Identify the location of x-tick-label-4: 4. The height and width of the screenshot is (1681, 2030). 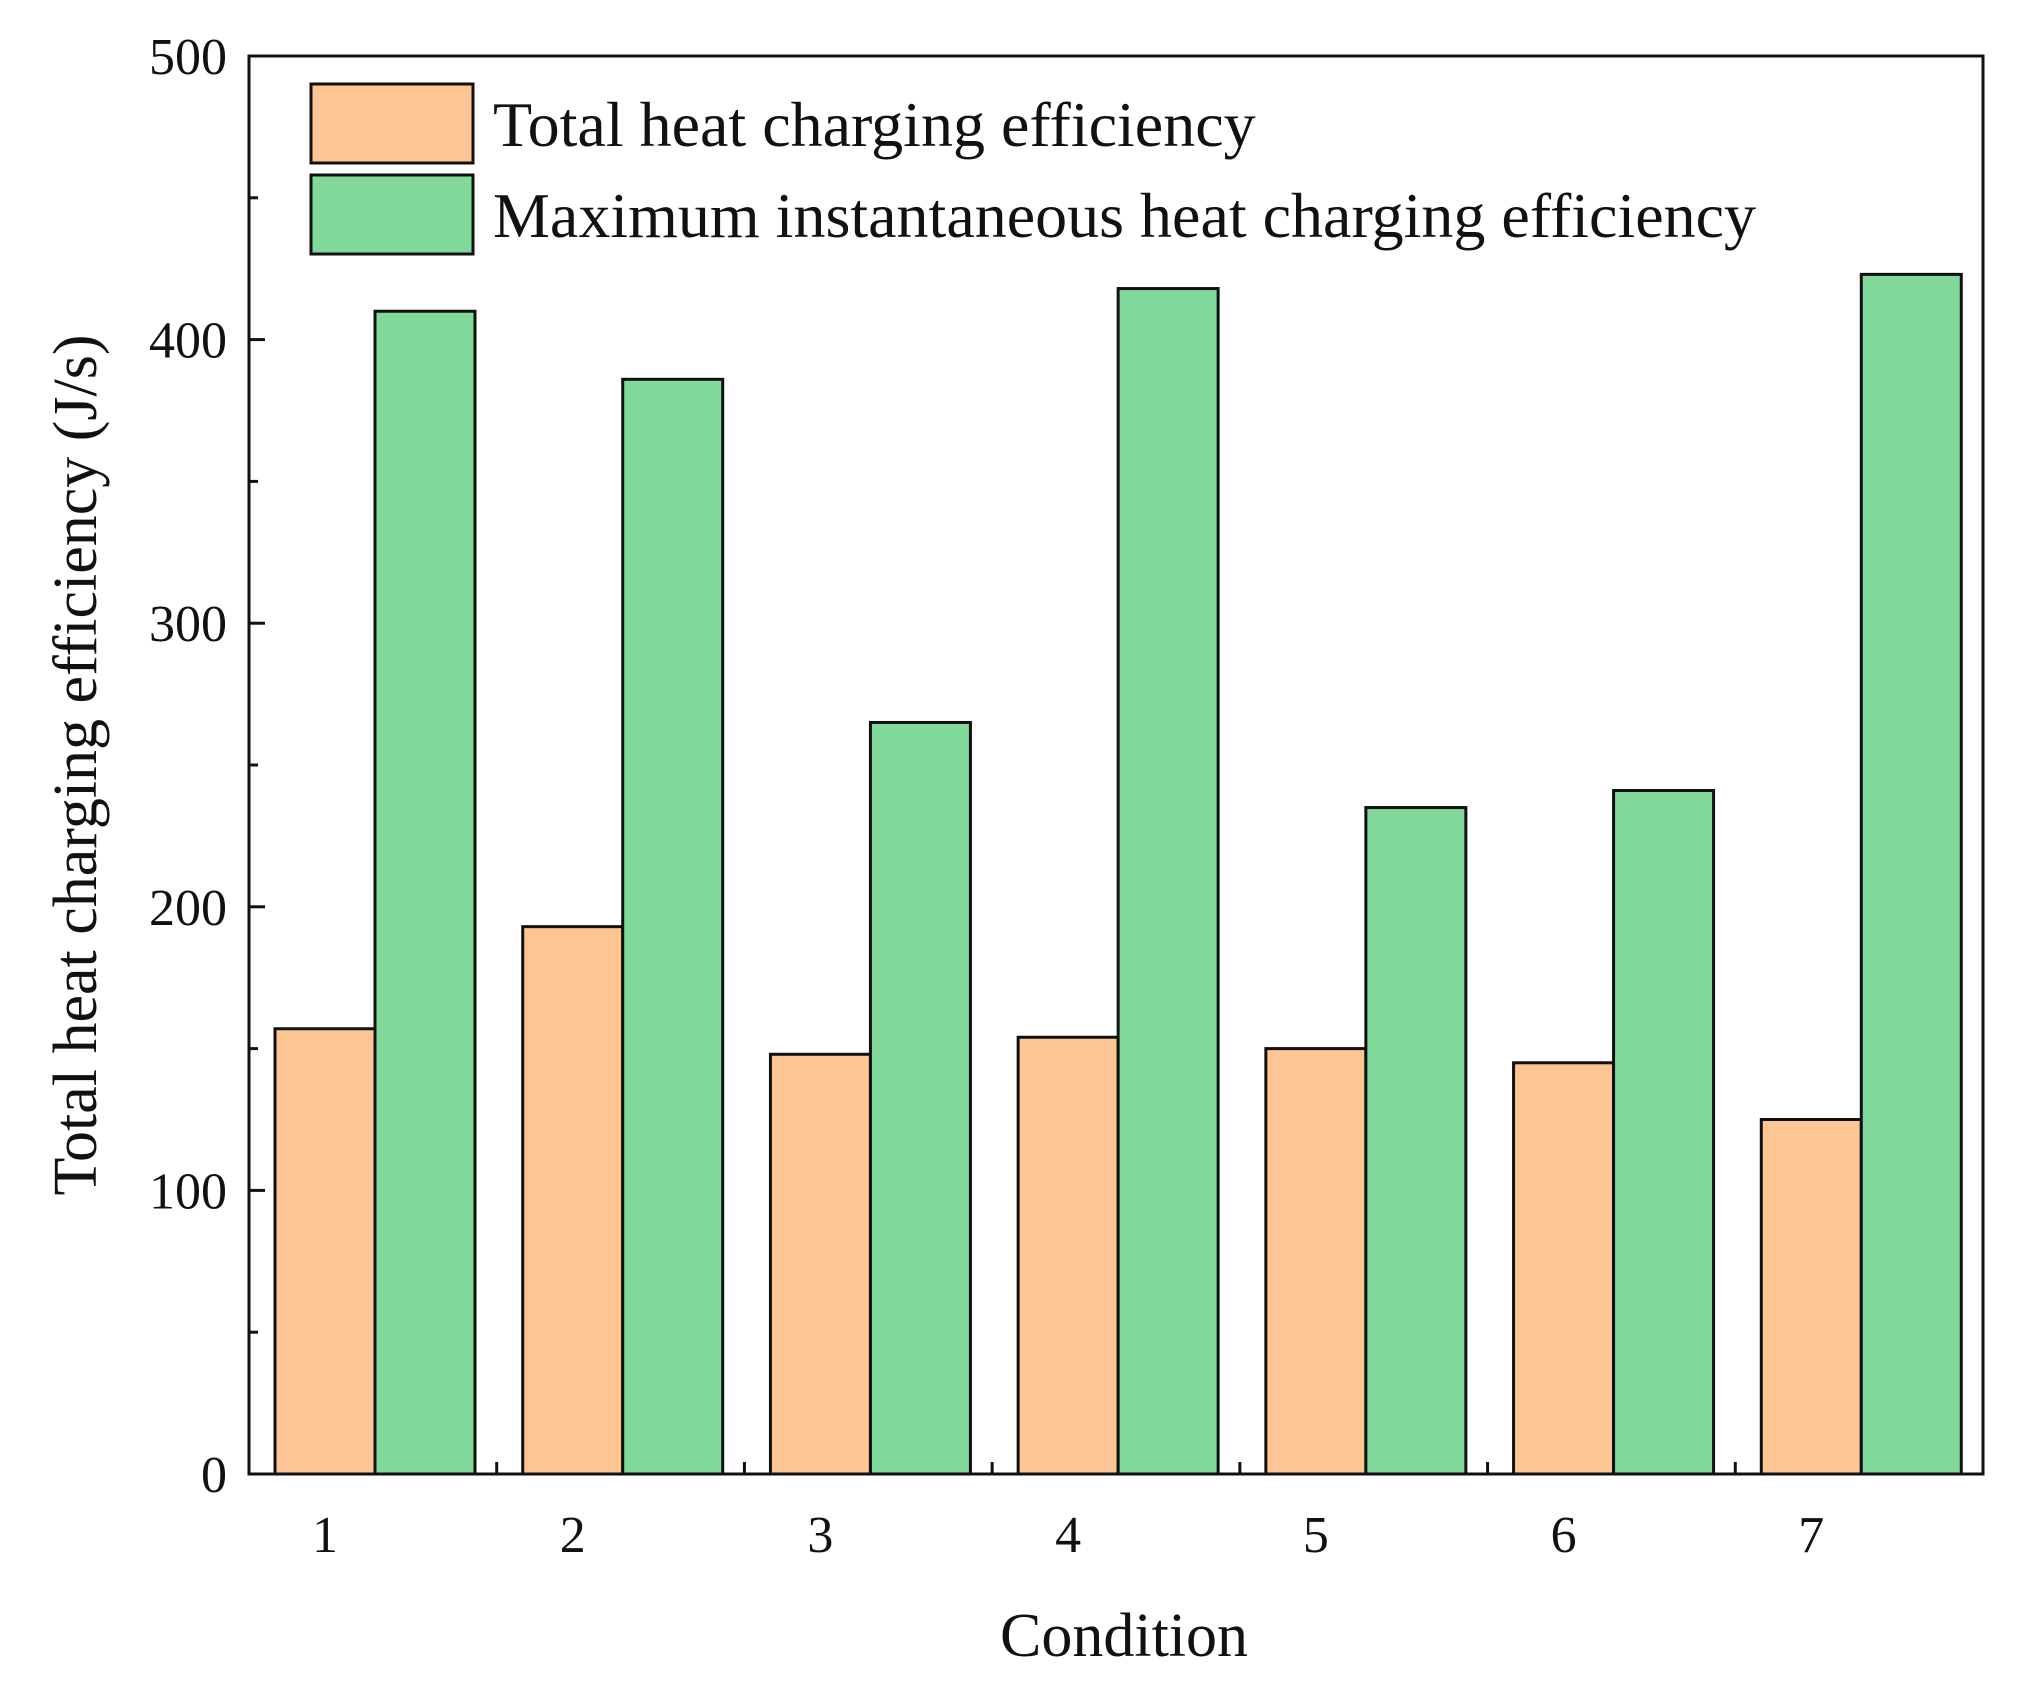
(1068, 1535).